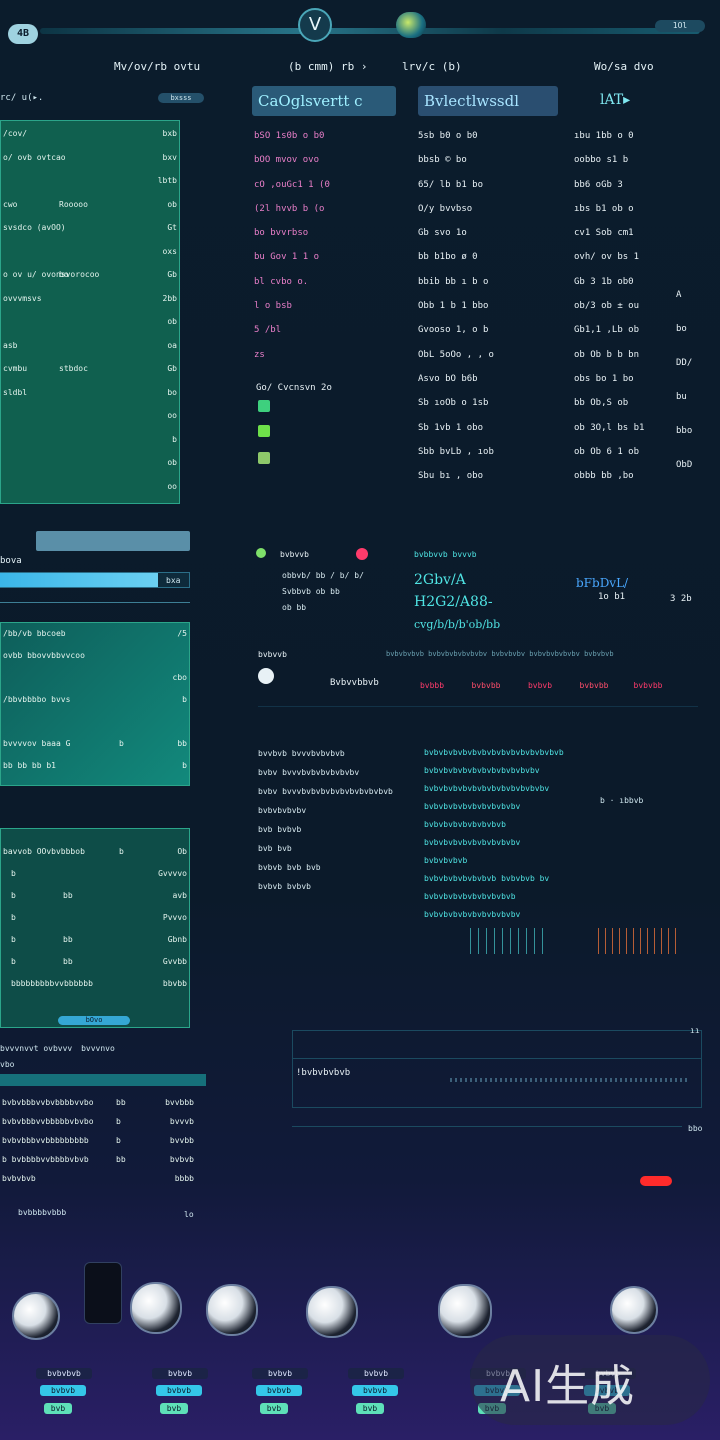 This screenshot has height=1440, width=720. I want to click on panel-row: oxs, so click(90, 253).